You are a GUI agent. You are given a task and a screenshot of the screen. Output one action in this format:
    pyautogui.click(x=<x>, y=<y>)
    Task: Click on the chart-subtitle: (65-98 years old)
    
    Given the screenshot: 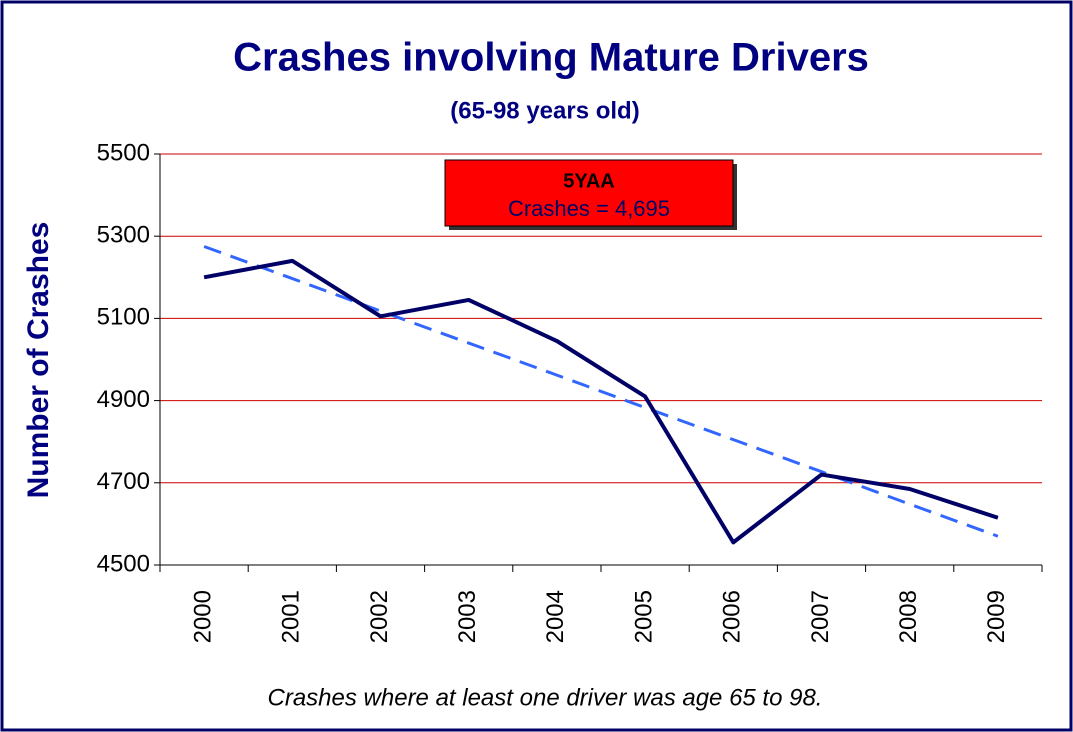 What is the action you would take?
    pyautogui.click(x=544, y=110)
    